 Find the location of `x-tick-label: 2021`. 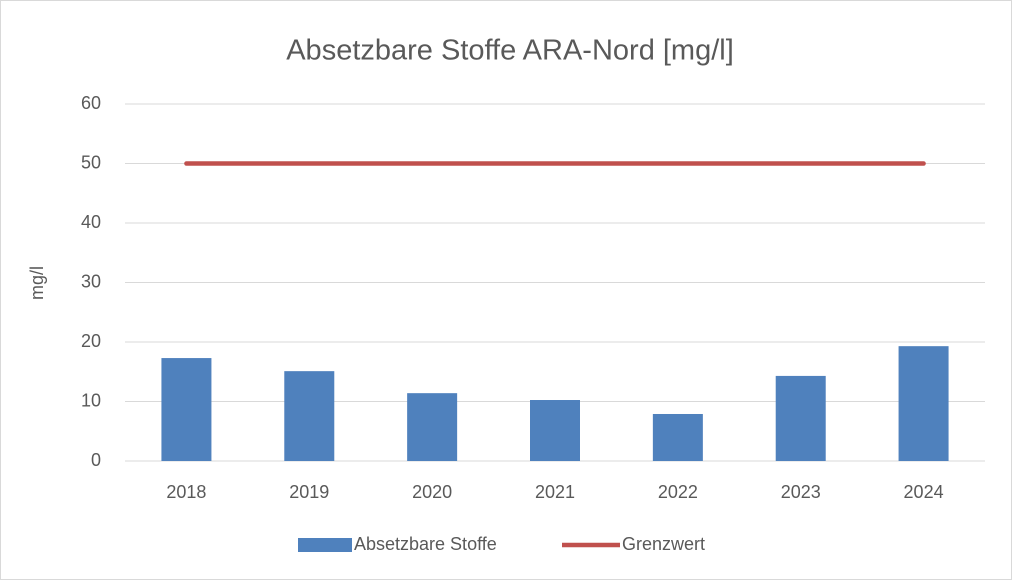

x-tick-label: 2021 is located at coordinates (555, 492).